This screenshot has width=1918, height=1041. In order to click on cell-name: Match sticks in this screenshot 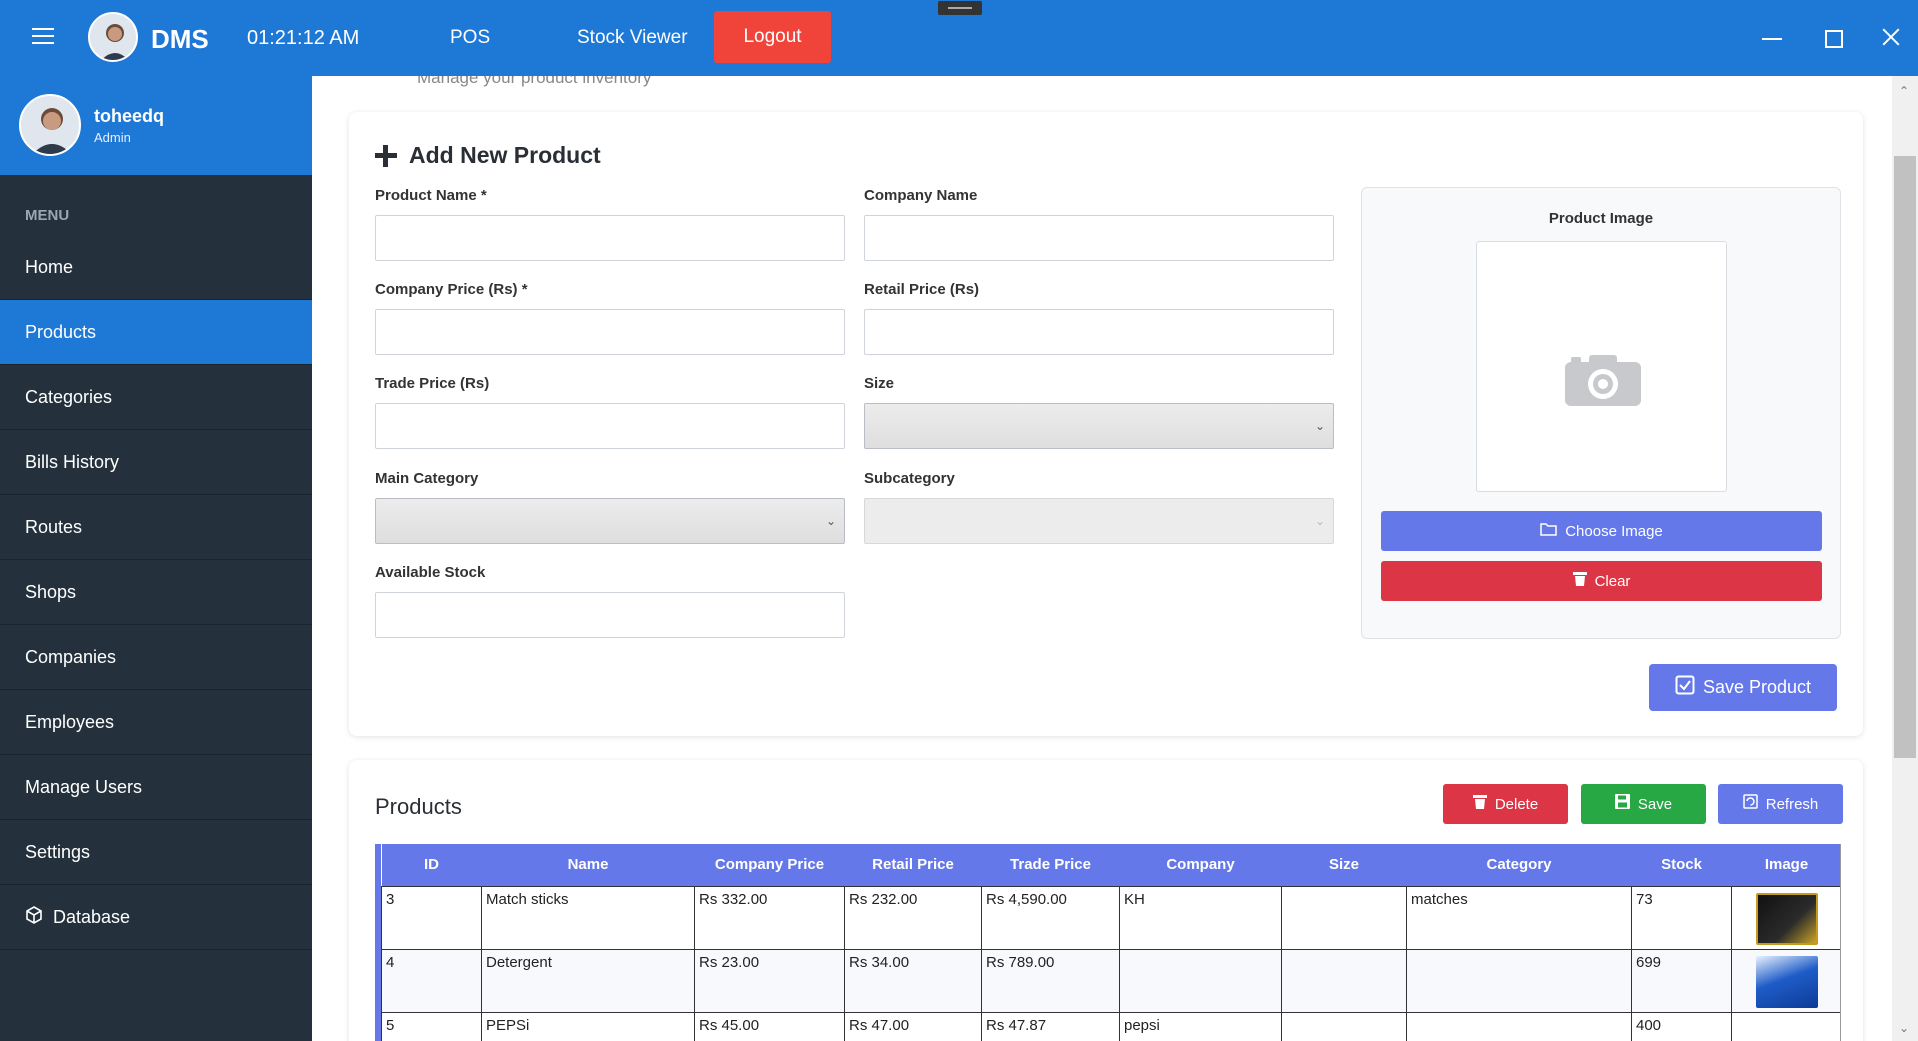, I will do `click(588, 917)`.